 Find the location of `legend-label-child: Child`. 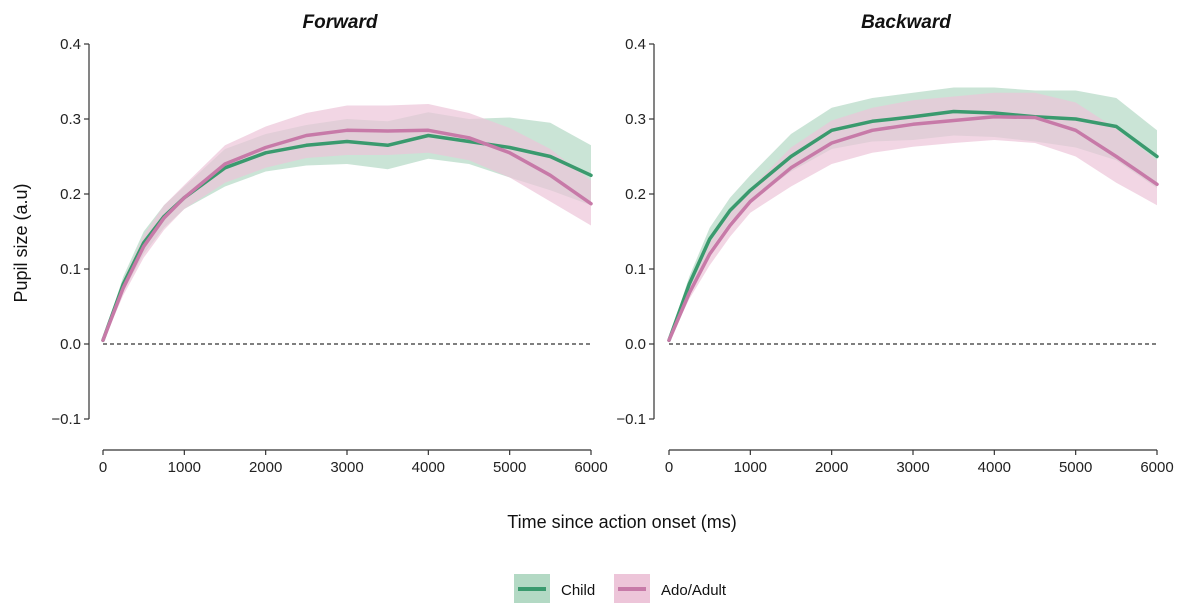

legend-label-child: Child is located at coordinates (578, 590).